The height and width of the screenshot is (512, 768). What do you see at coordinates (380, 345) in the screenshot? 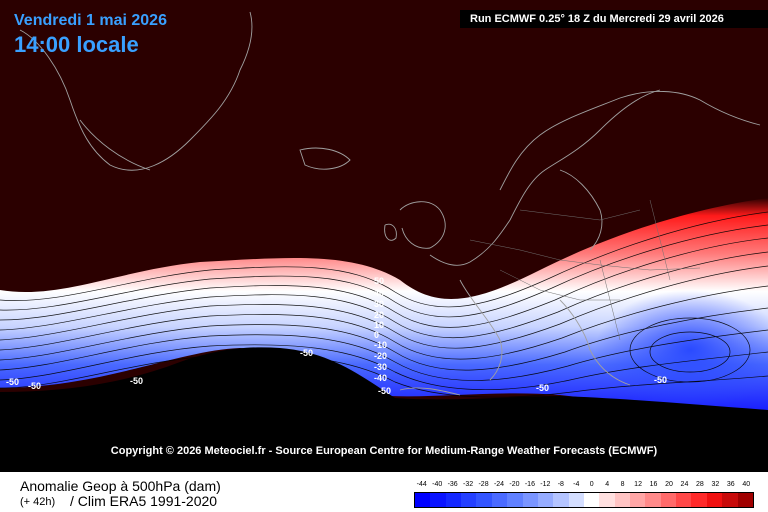
I see `contour-label: -10` at bounding box center [380, 345].